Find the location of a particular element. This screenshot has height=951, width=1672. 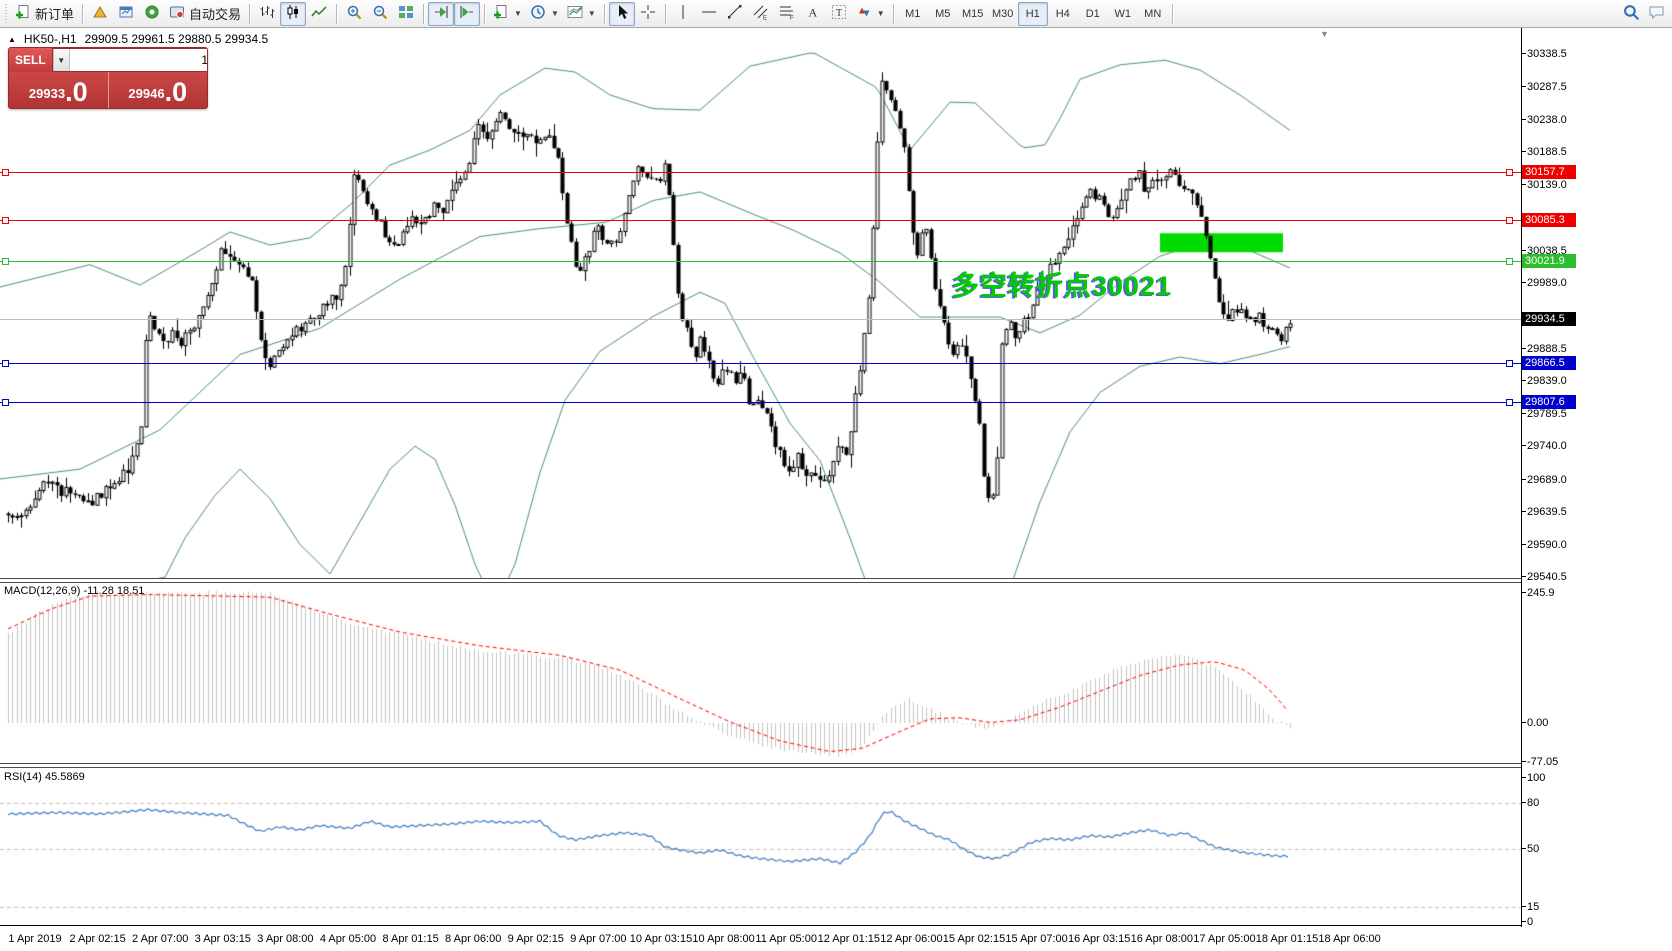

rectangle-object is located at coordinates (1221, 242).